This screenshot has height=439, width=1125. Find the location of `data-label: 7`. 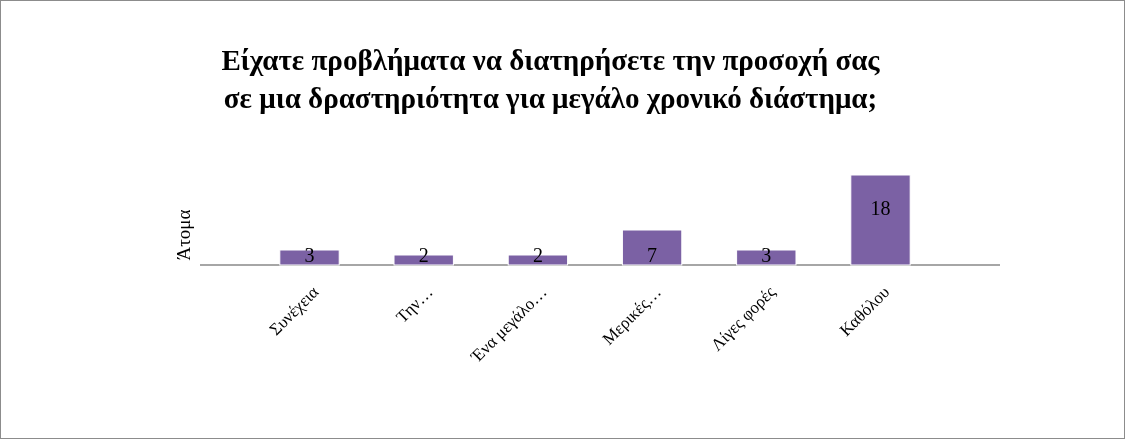

data-label: 7 is located at coordinates (652, 255).